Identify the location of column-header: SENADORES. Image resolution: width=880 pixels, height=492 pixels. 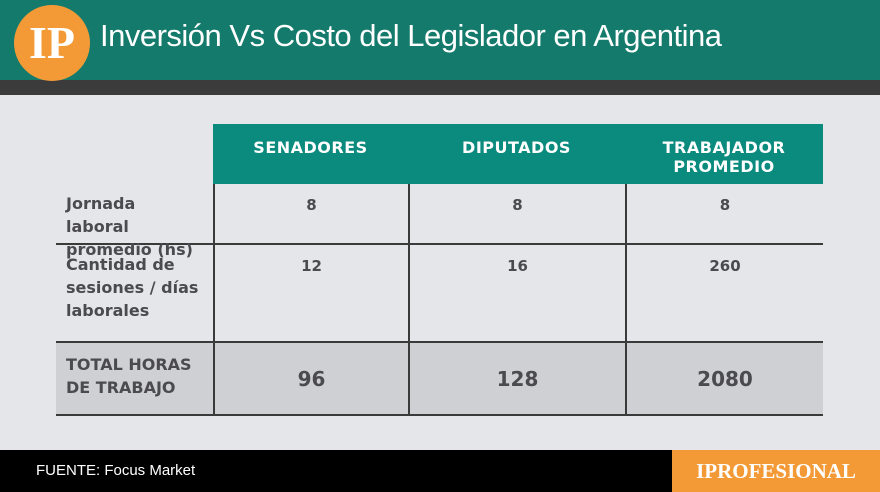
(310, 154).